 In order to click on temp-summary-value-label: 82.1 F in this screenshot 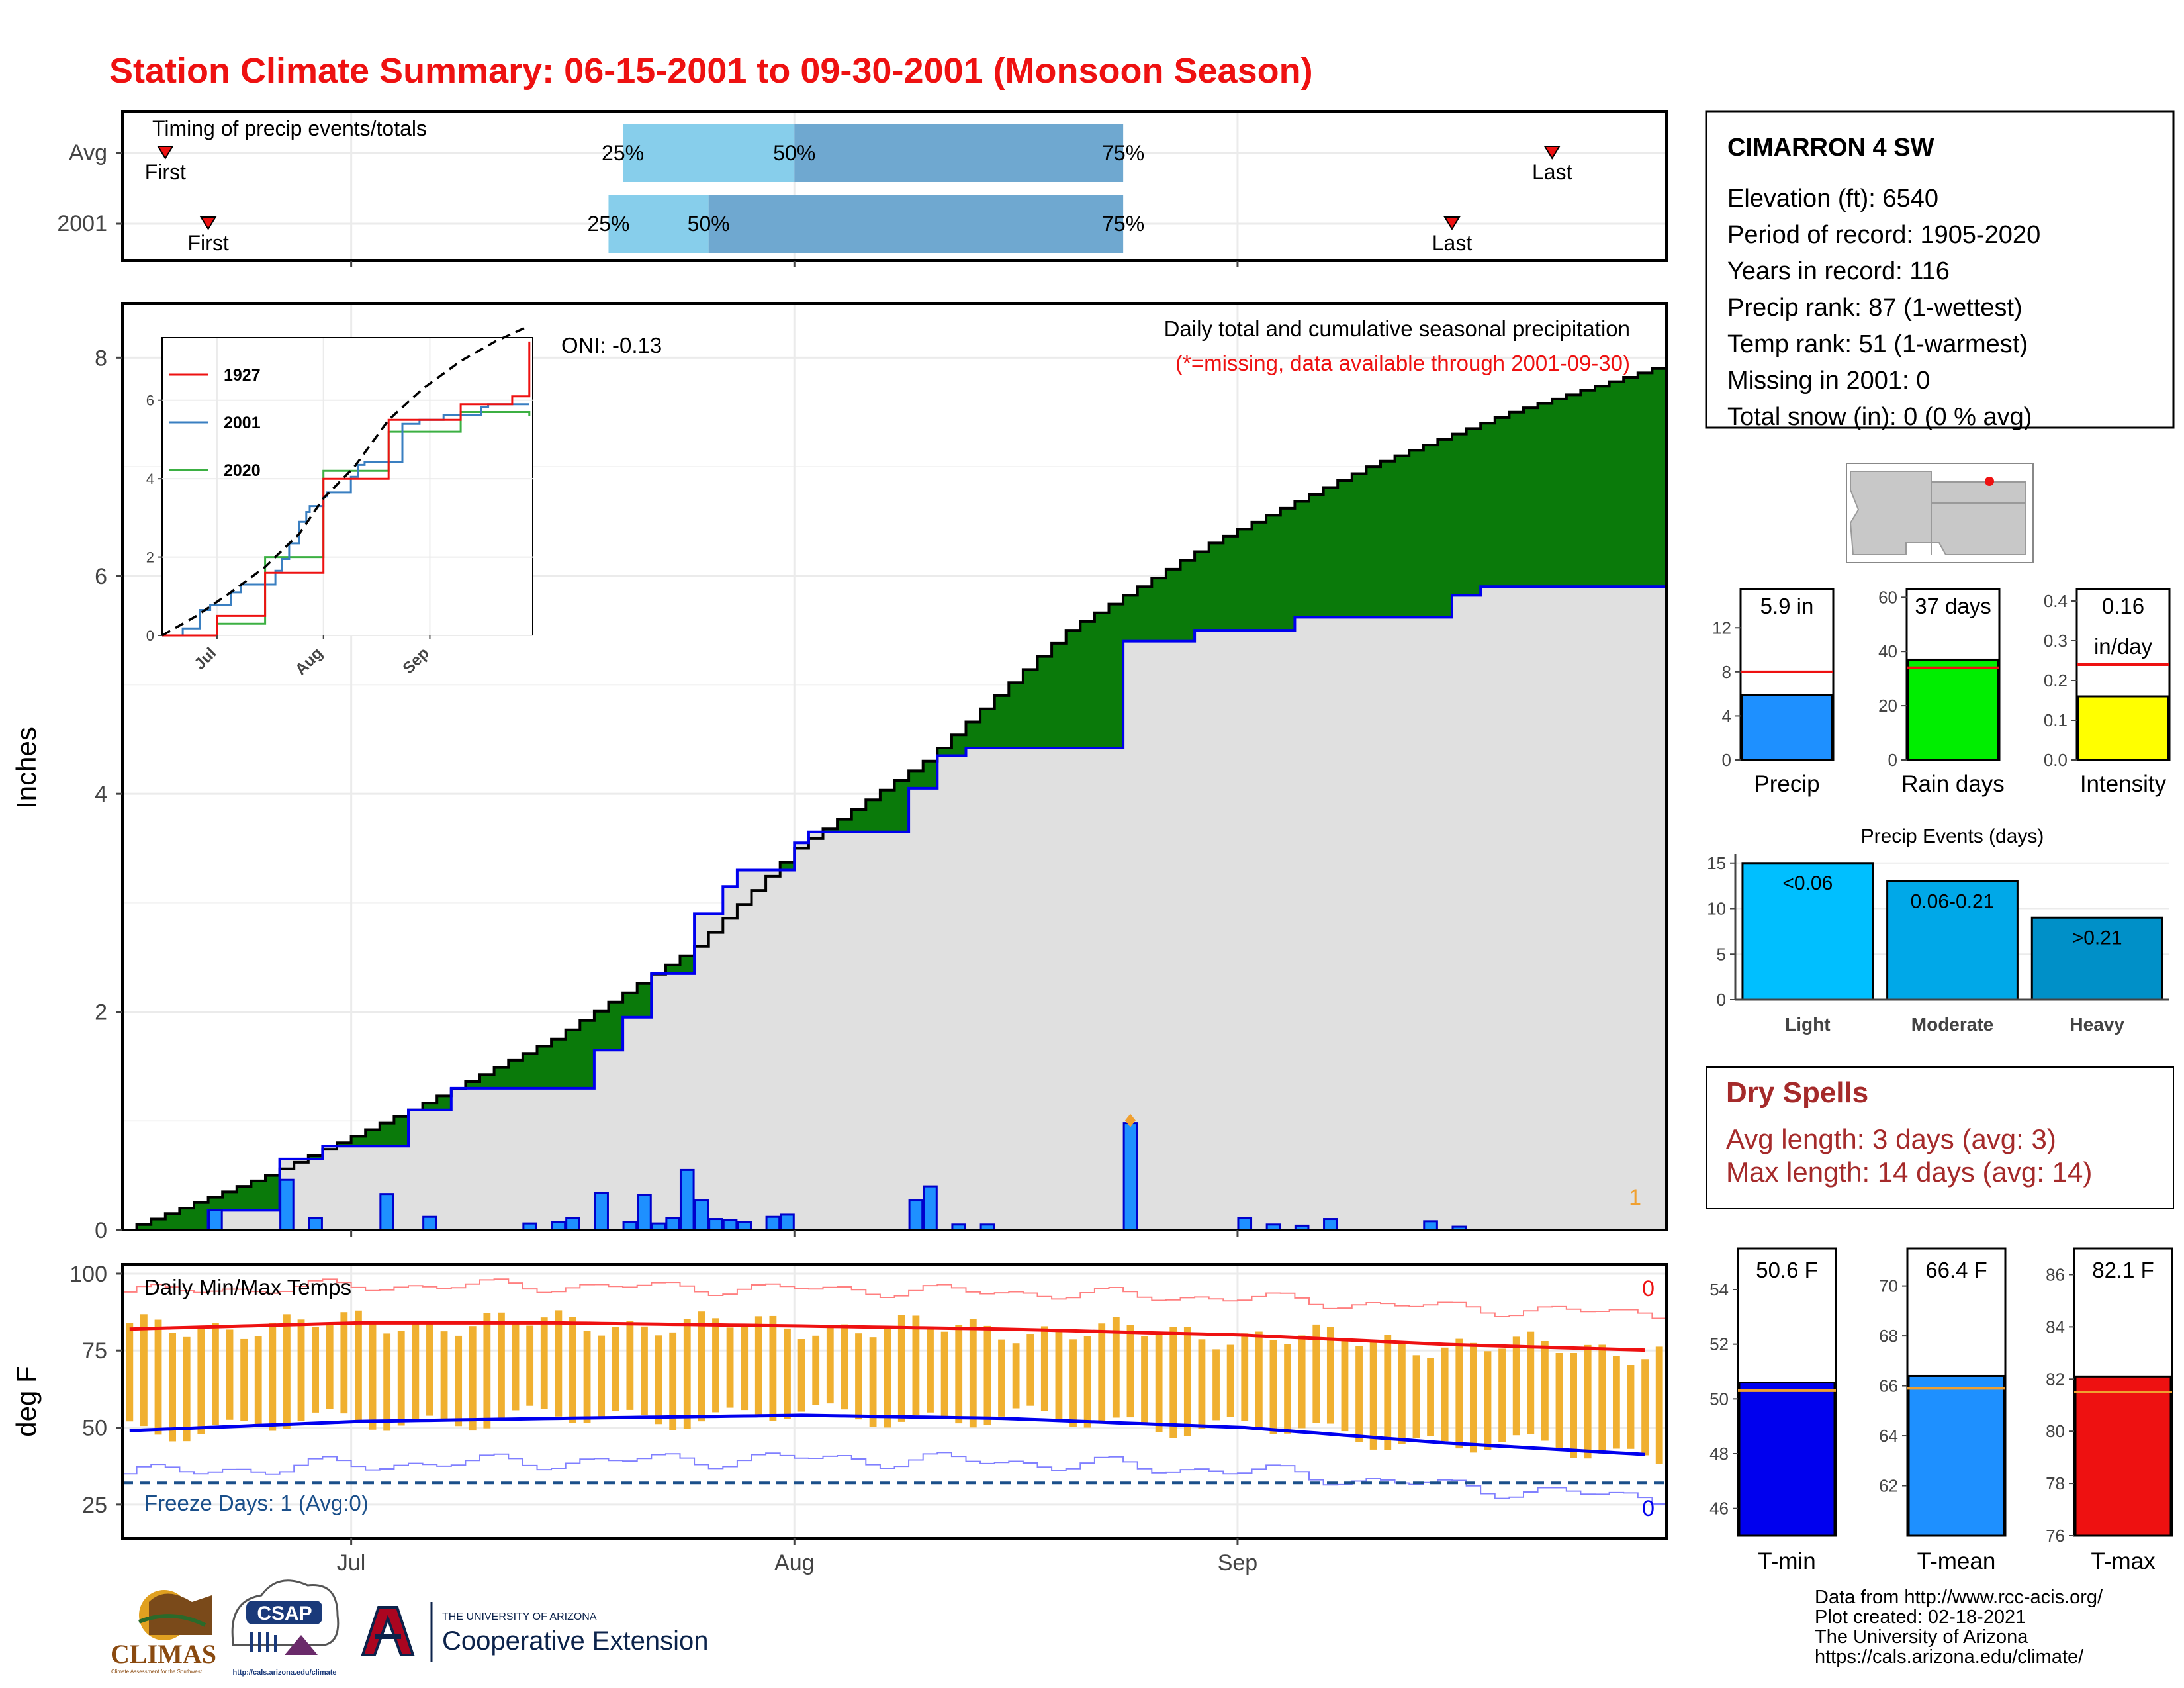, I will do `click(2123, 1270)`.